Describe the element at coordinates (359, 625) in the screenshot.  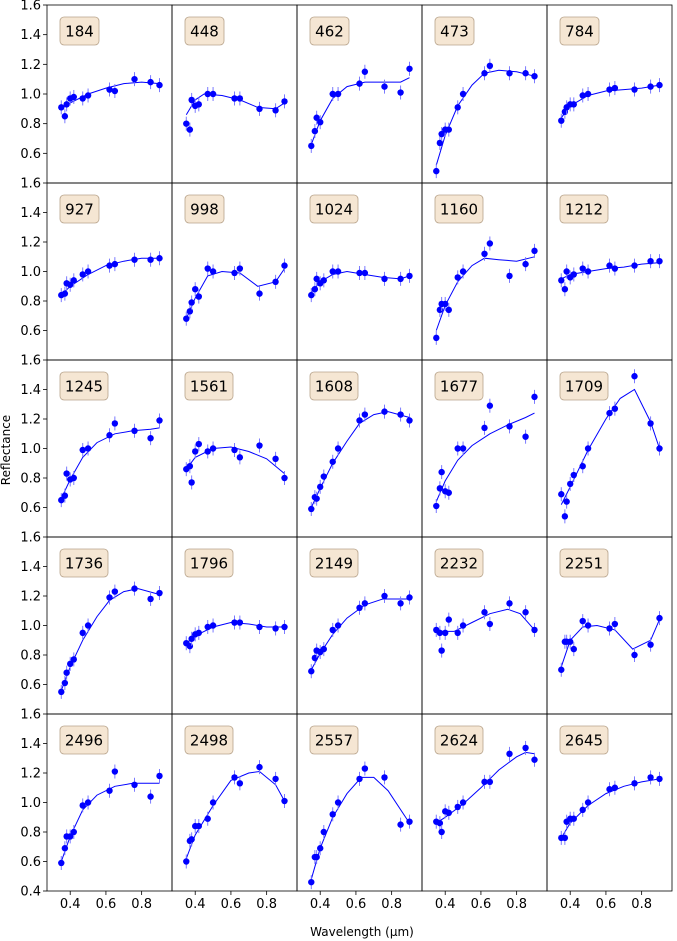
I see `panel-2149: 2149` at that location.